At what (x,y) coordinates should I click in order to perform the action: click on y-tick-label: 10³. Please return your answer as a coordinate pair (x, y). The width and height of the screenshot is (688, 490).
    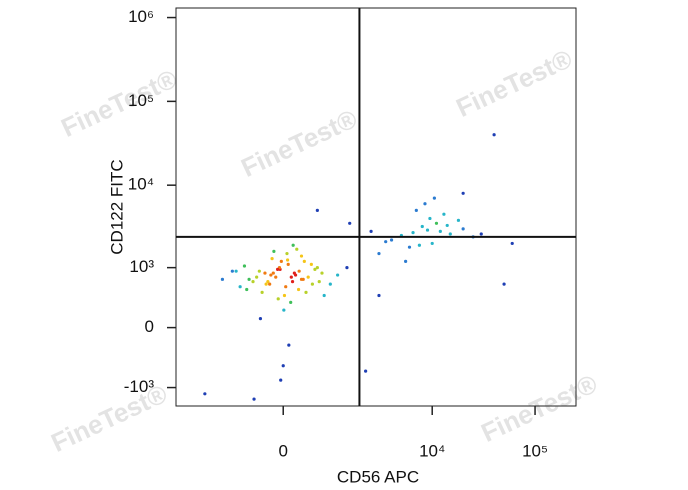
    Looking at the image, I should click on (141, 266).